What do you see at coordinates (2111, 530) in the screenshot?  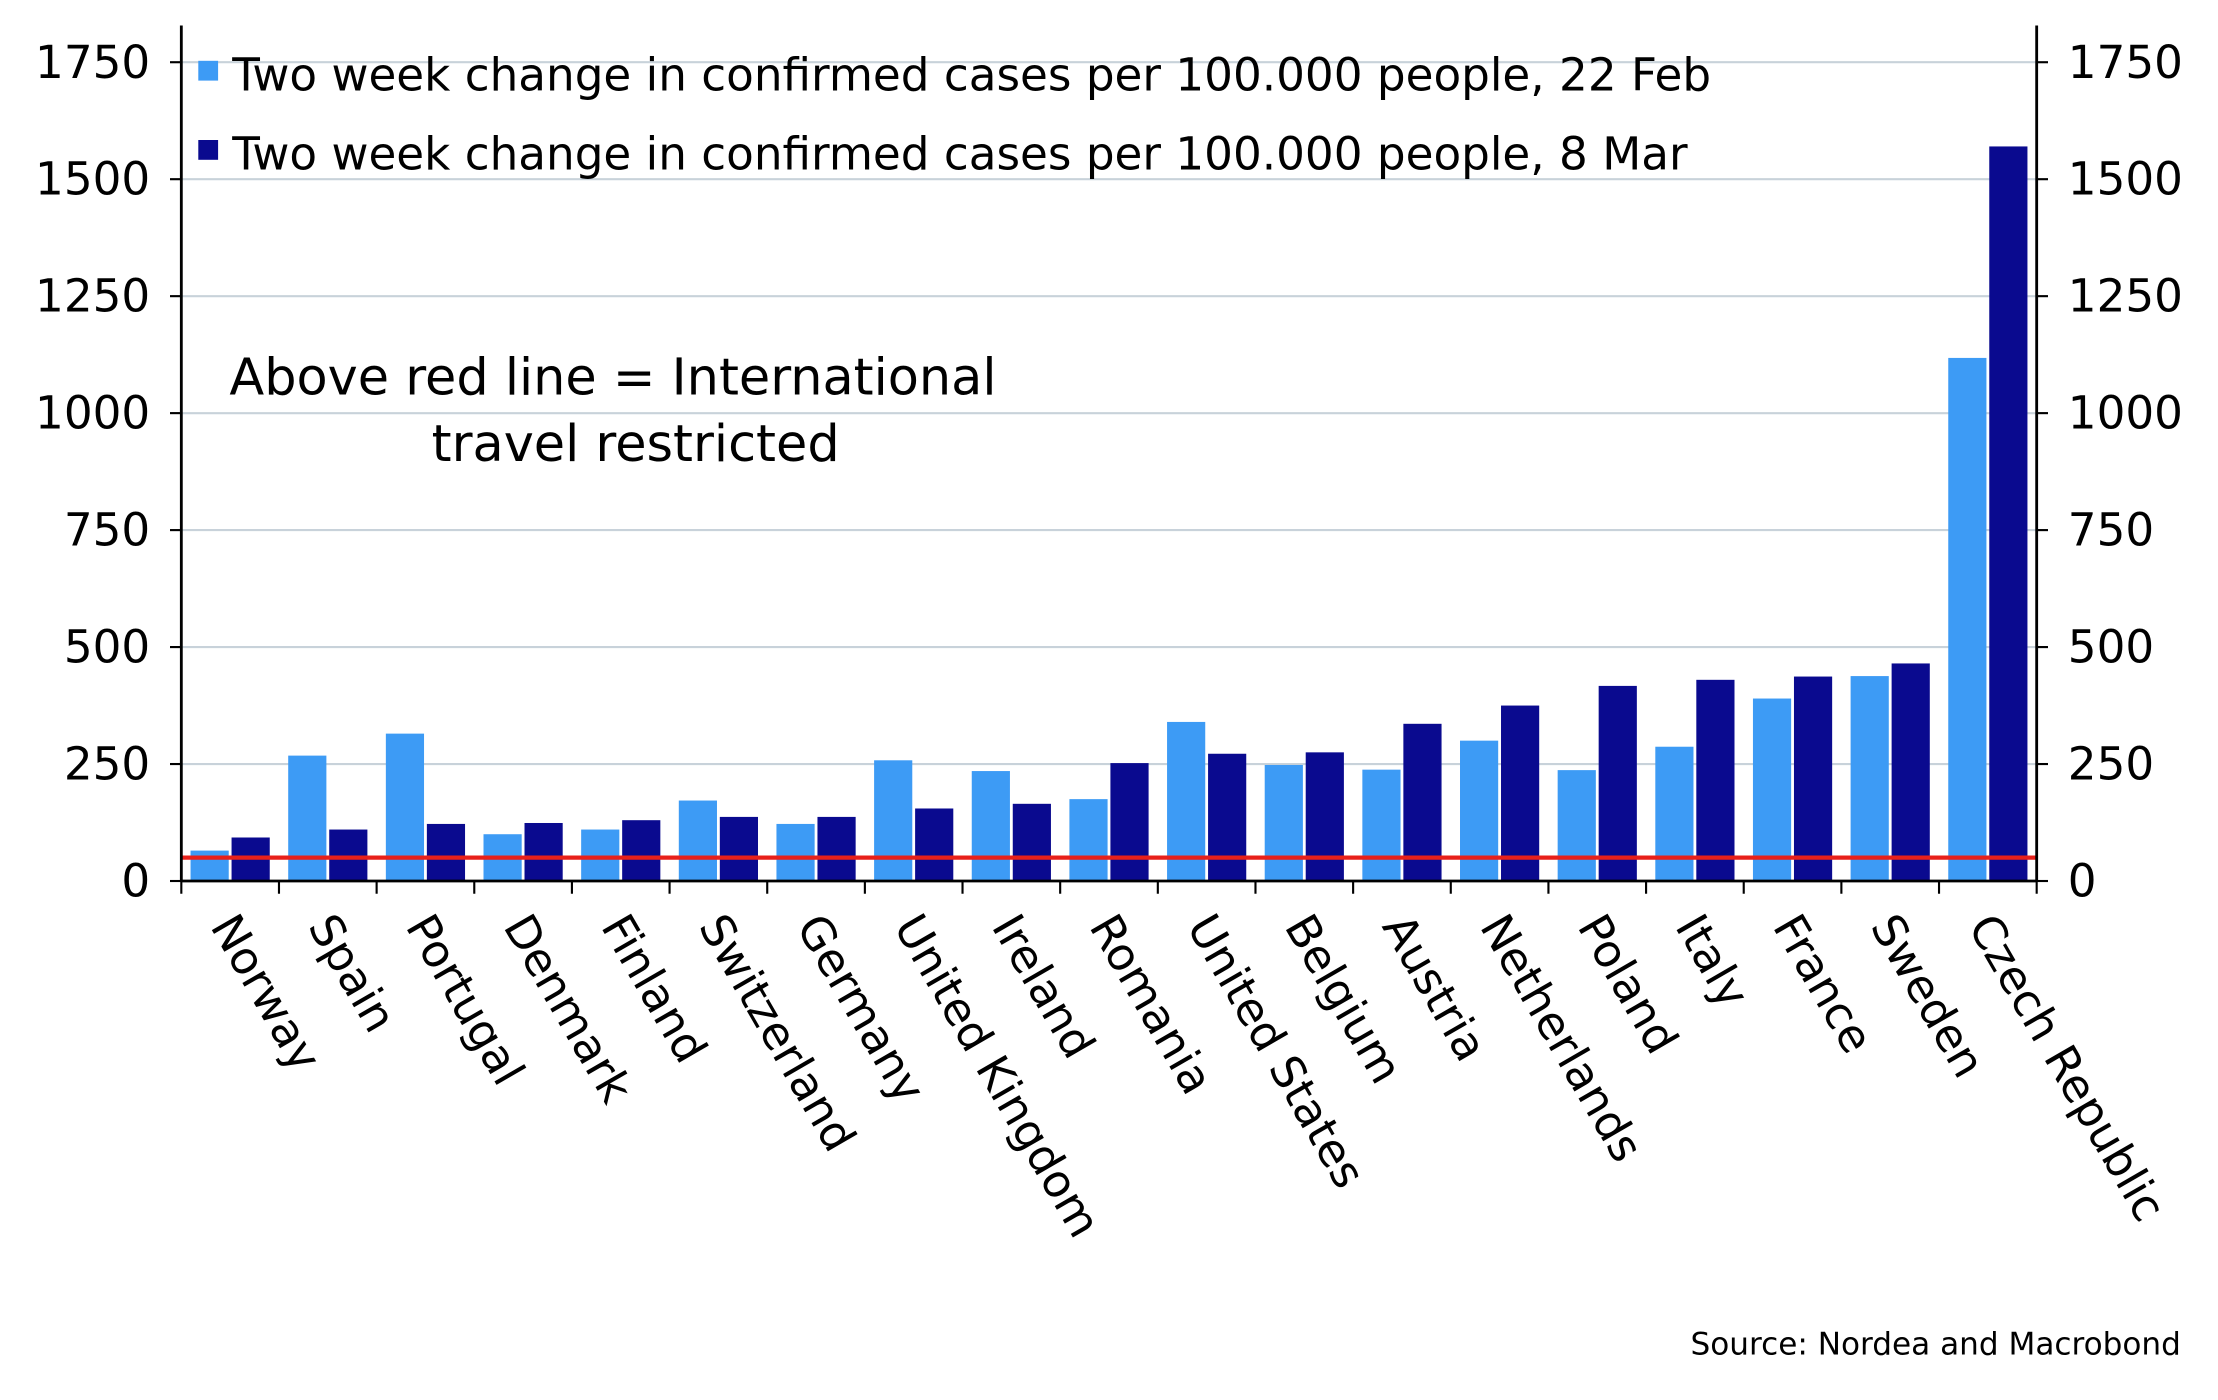 I see `y2-tick-label: 750` at bounding box center [2111, 530].